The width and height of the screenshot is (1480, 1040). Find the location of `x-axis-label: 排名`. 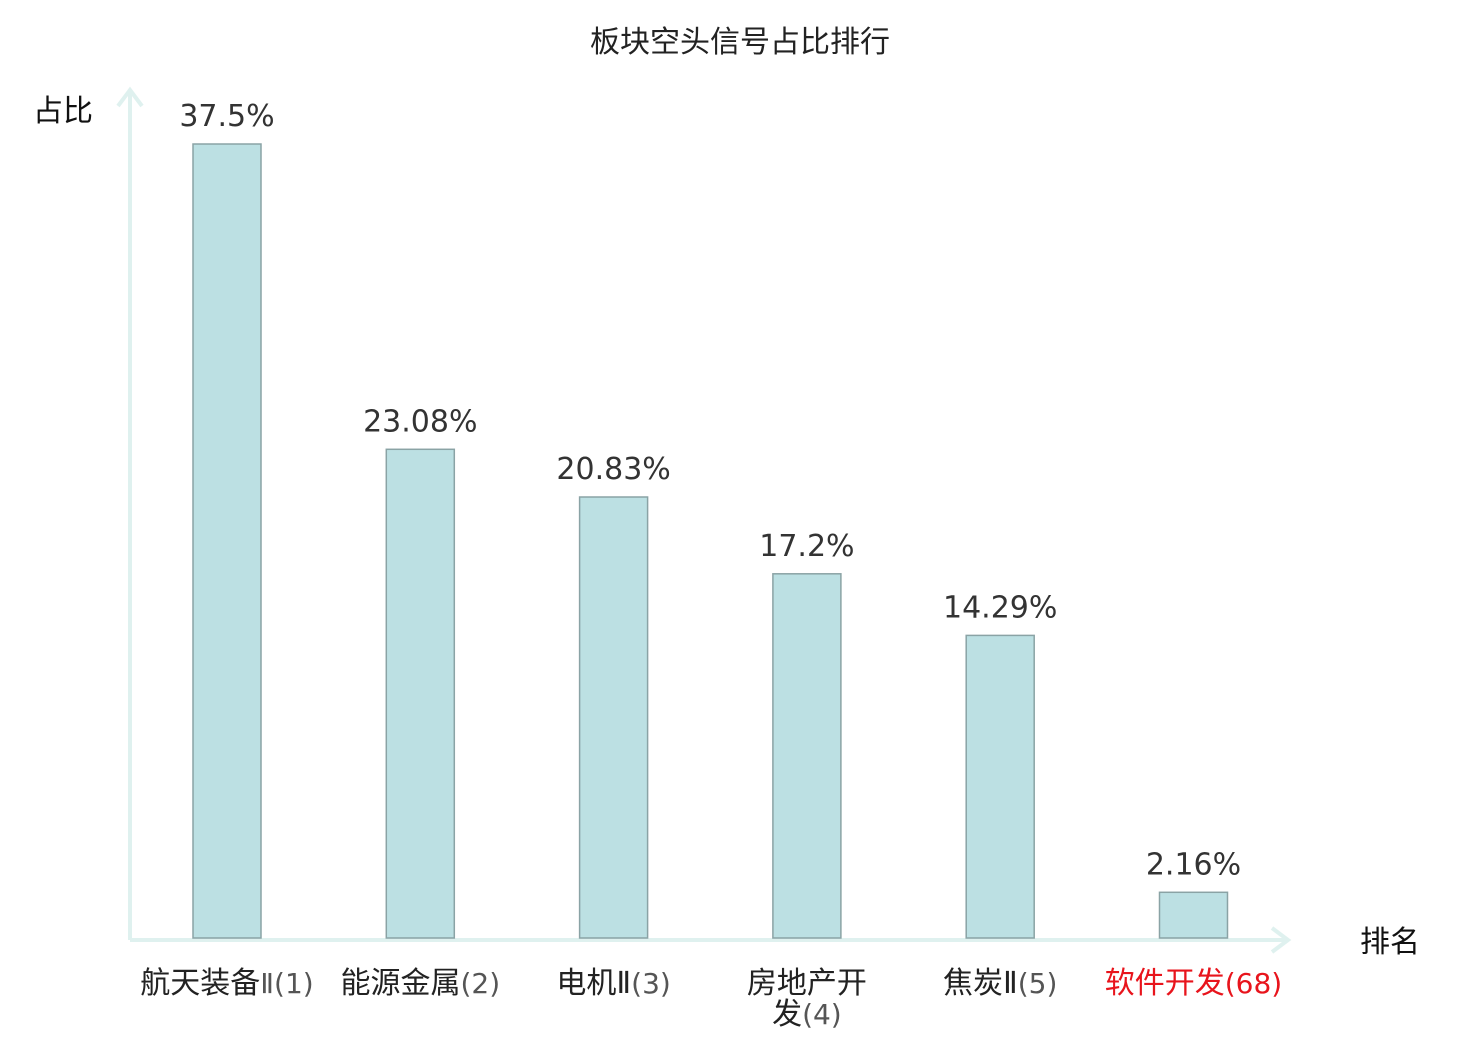

x-axis-label: 排名 is located at coordinates (1390, 942).